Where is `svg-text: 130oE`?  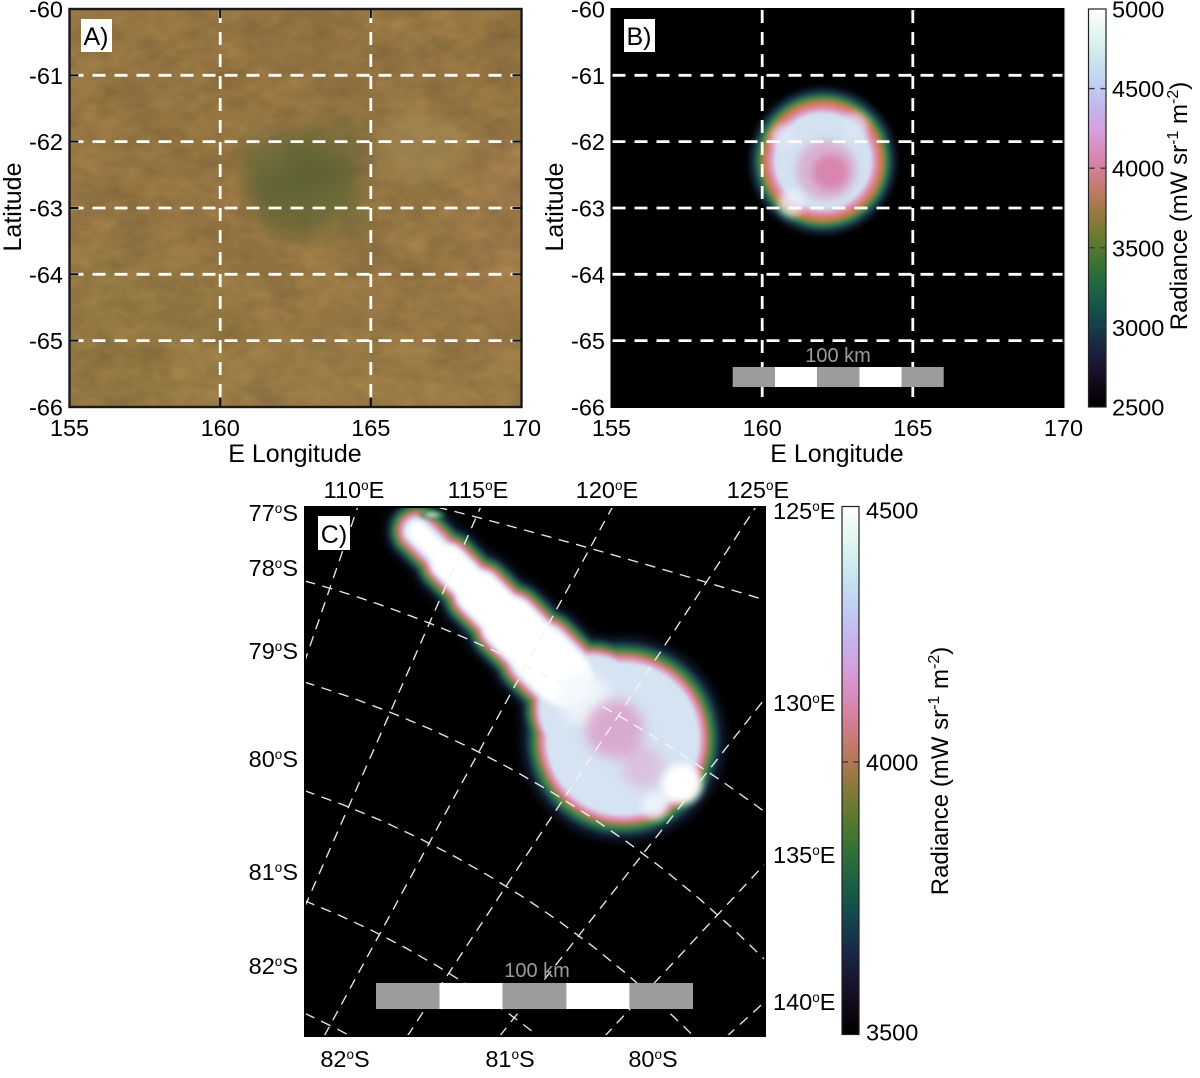
svg-text: 130oE is located at coordinates (804, 703).